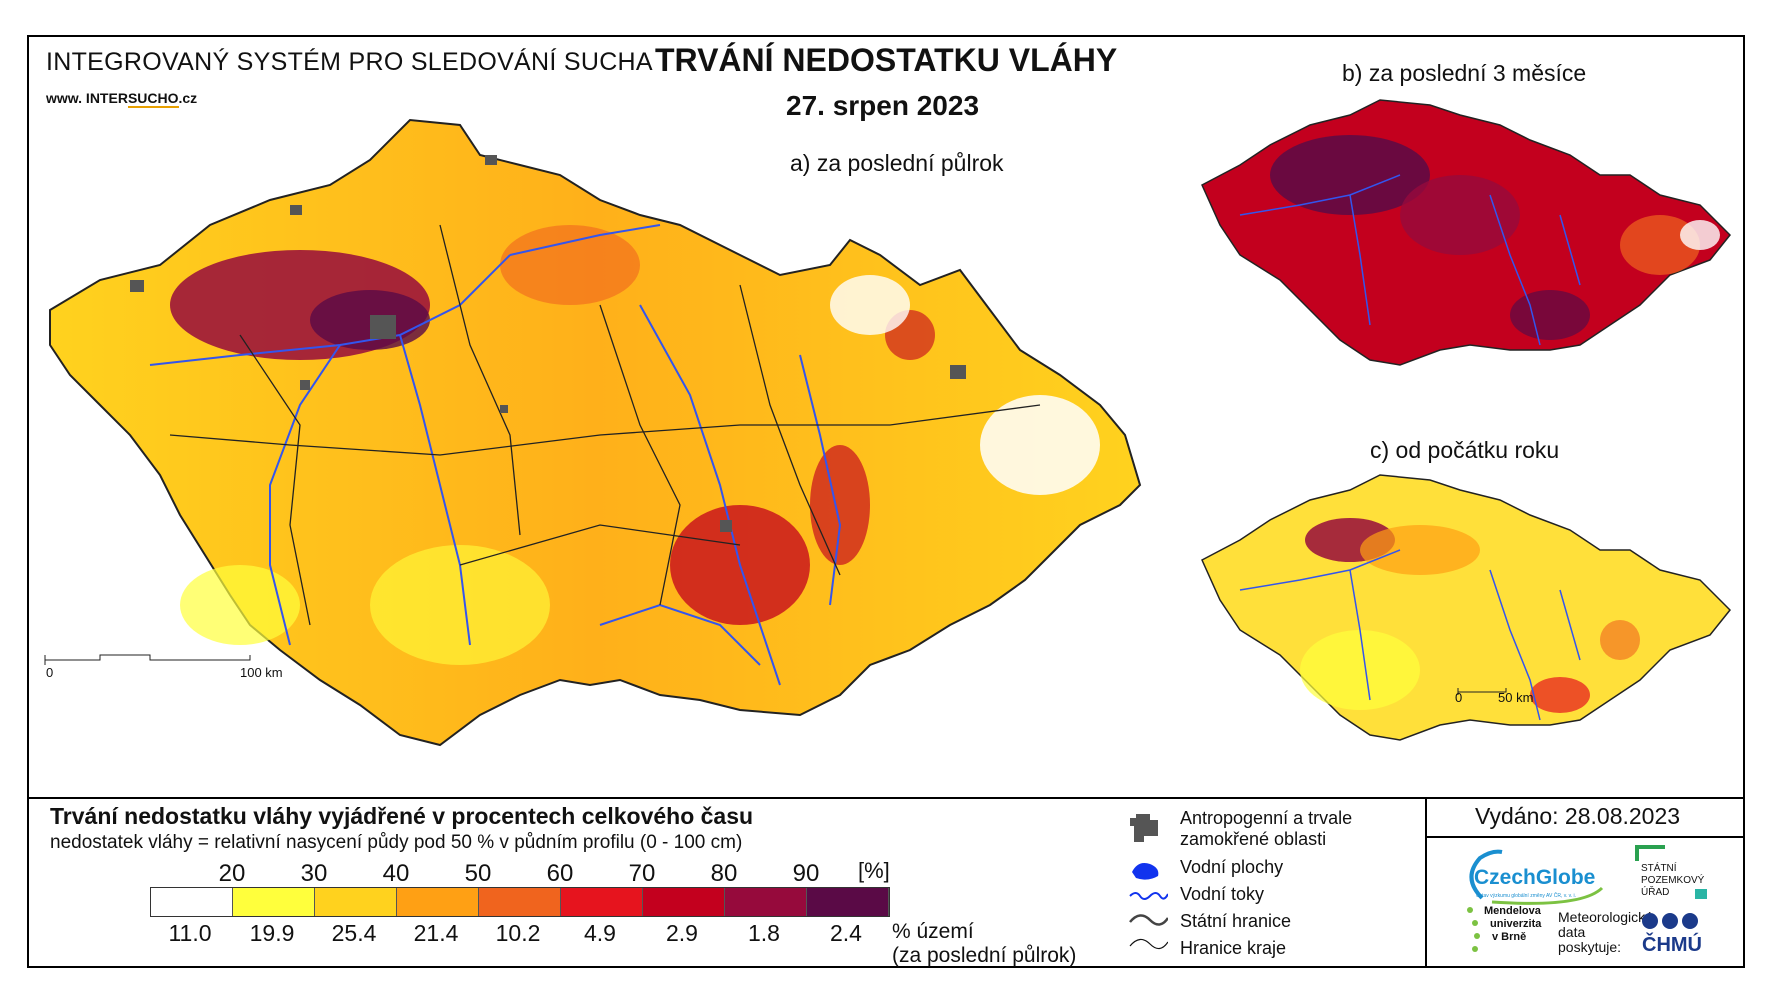  Describe the element at coordinates (1578, 816) in the screenshot. I see `issued-date: Vydáno: 28.08.2023` at that location.